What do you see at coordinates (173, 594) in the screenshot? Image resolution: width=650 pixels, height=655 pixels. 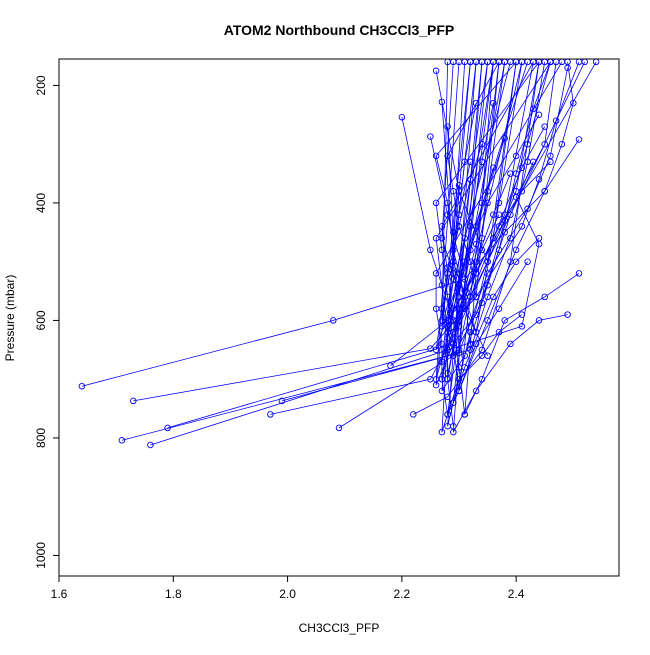 I see `x-tick-label: 1.8` at bounding box center [173, 594].